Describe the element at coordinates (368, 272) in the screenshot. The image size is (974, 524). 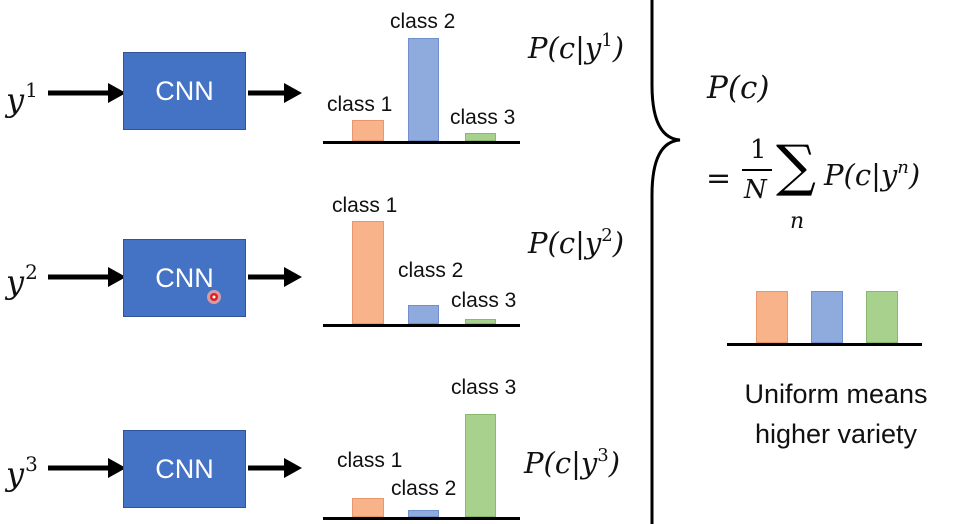
I see `bar-row2-class1` at that location.